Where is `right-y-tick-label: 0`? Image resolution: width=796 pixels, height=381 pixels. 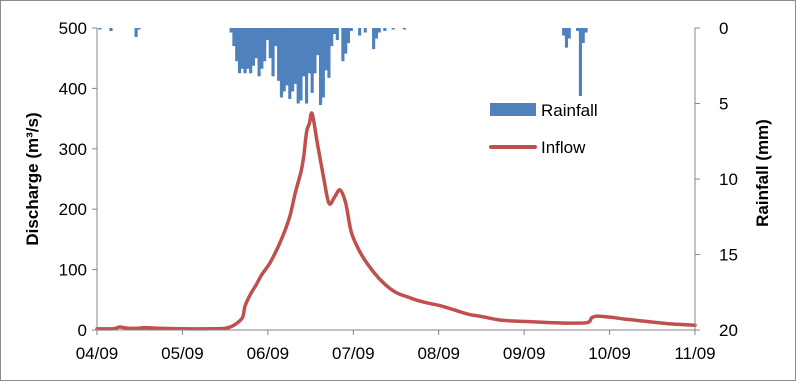
right-y-tick-label: 0 is located at coordinates (723, 28).